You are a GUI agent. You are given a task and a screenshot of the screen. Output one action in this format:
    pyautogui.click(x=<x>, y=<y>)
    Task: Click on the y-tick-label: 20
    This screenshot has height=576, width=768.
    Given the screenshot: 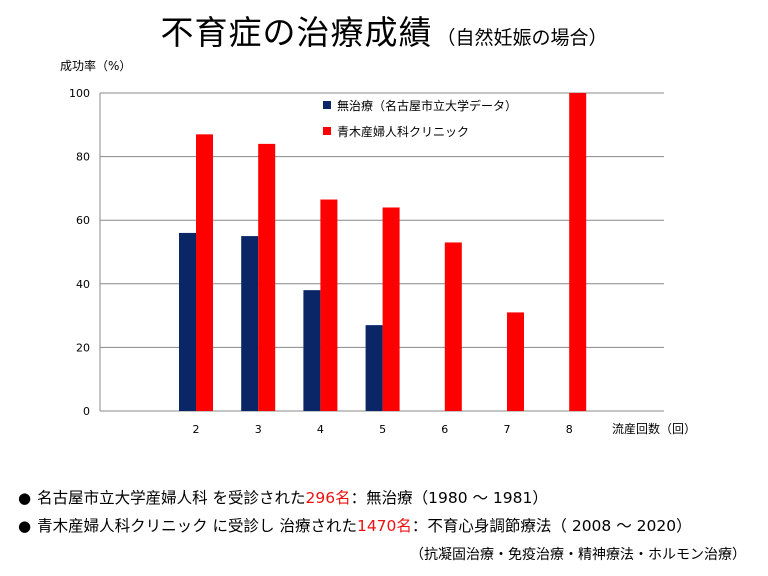 What is the action you would take?
    pyautogui.click(x=83, y=347)
    